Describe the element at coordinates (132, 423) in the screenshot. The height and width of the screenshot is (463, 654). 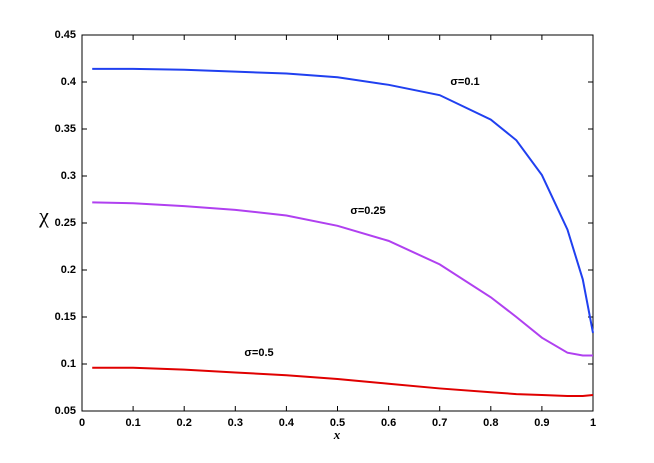
I see `x-tick-label: 0.1` at that location.